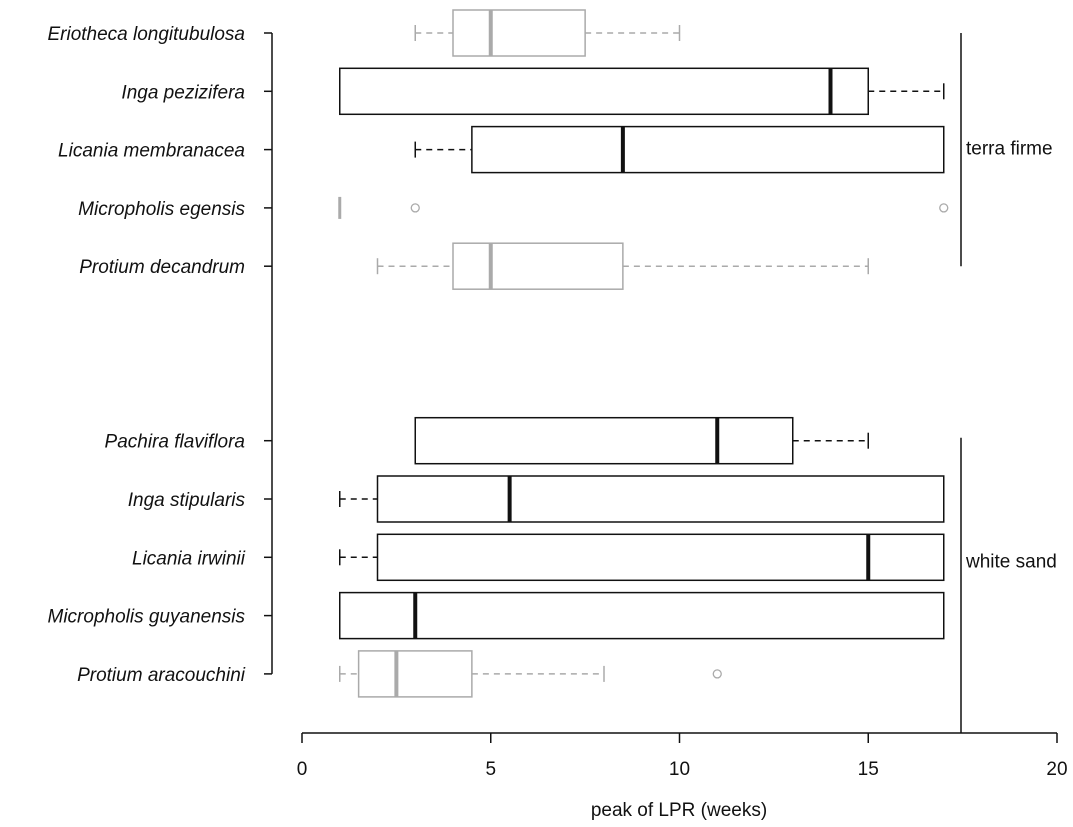 The image size is (1073, 827). I want to click on x-tick-label: 20, so click(1056, 769).